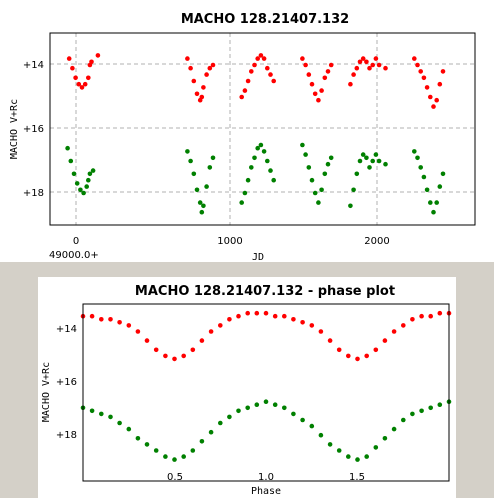 The height and width of the screenshot is (498, 494). I want to click on y-tick-label: +18, so click(33, 193).